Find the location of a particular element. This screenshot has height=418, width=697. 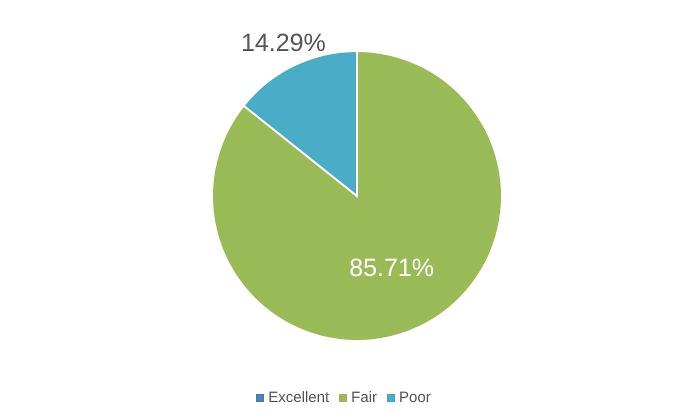

legend-label: Poor is located at coordinates (415, 397).